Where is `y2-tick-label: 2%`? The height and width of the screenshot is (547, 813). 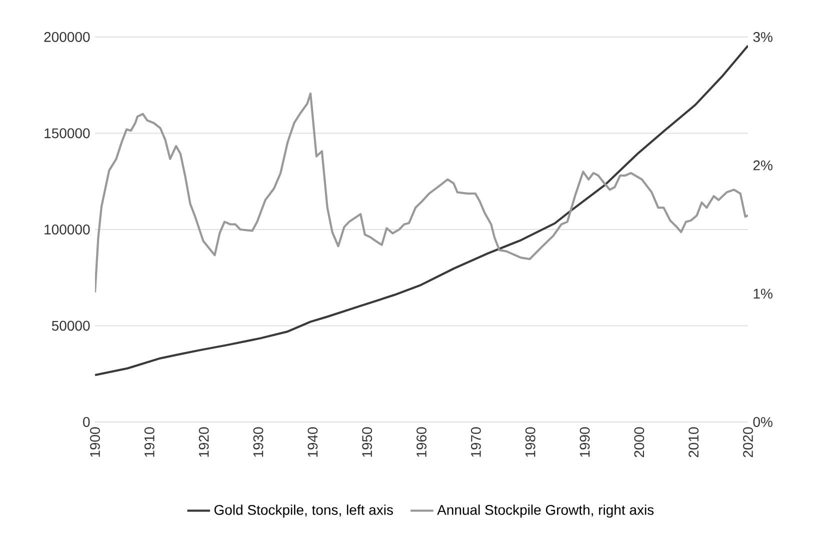 y2-tick-label: 2% is located at coordinates (762, 165).